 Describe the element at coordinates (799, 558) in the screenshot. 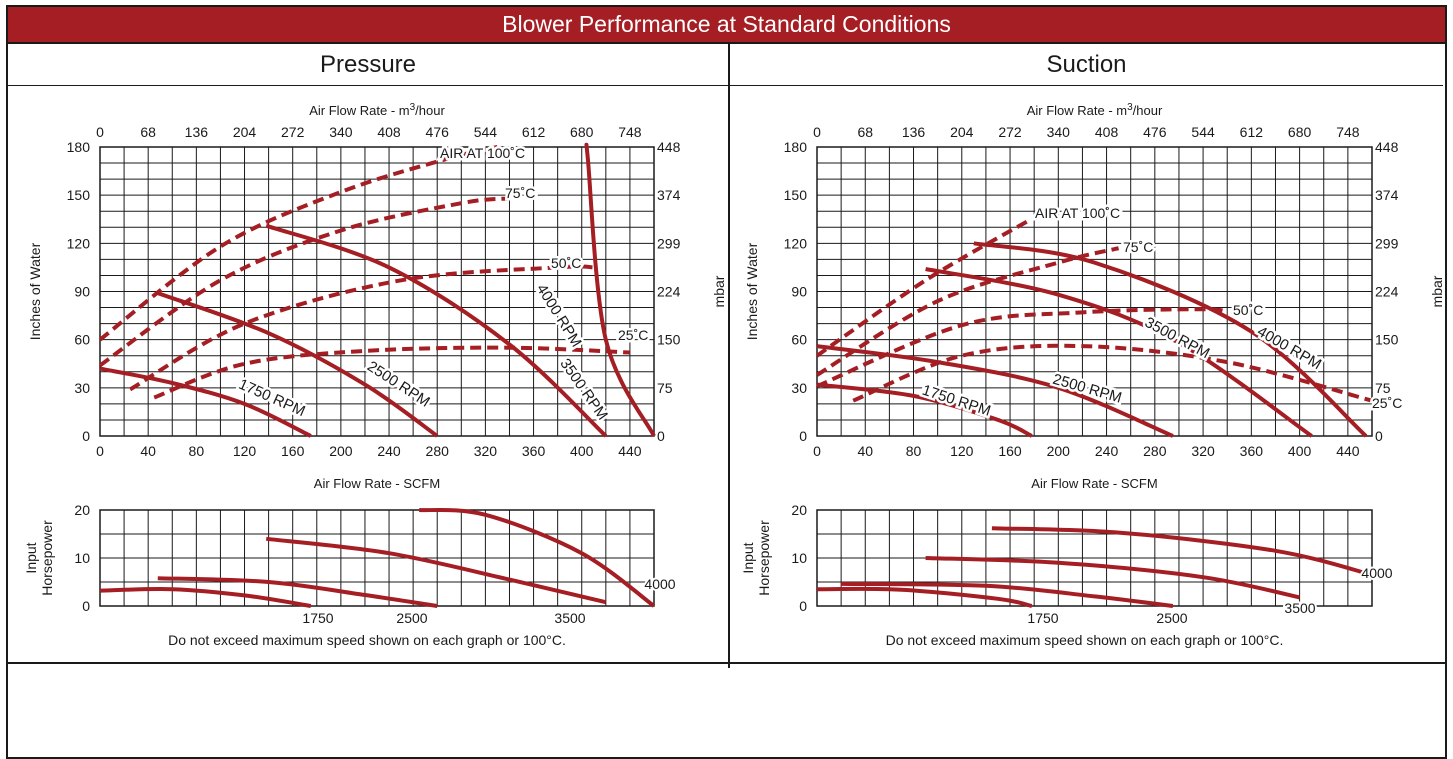

I see `suction-hp-ytick-label: 10` at that location.